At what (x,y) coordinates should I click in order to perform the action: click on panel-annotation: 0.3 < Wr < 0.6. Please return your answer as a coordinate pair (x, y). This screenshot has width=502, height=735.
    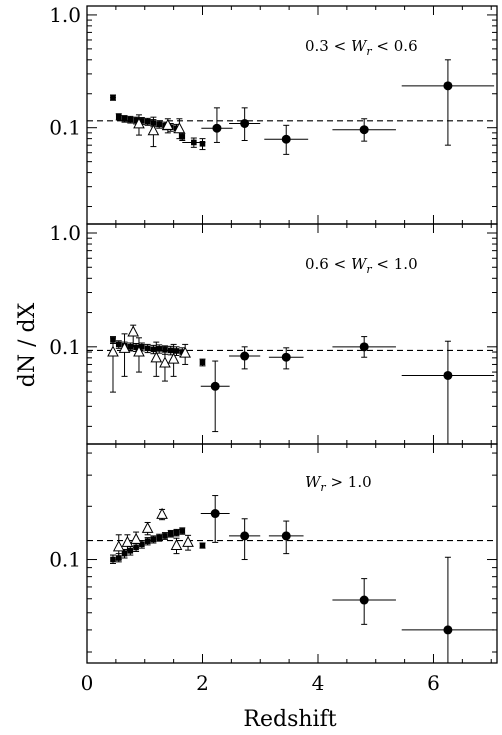
    Looking at the image, I should click on (361, 47).